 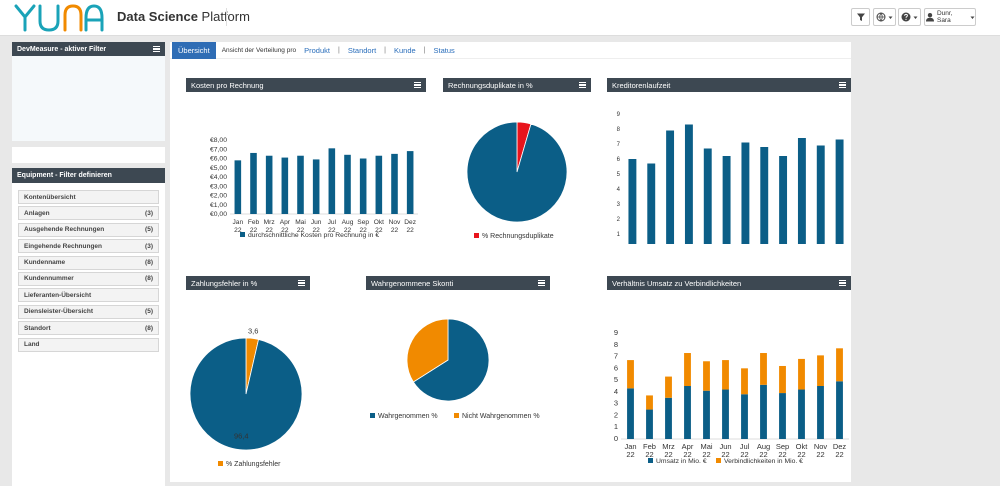 What do you see at coordinates (194, 50) in the screenshot?
I see `tab-uebersicht: Übersicht` at bounding box center [194, 50].